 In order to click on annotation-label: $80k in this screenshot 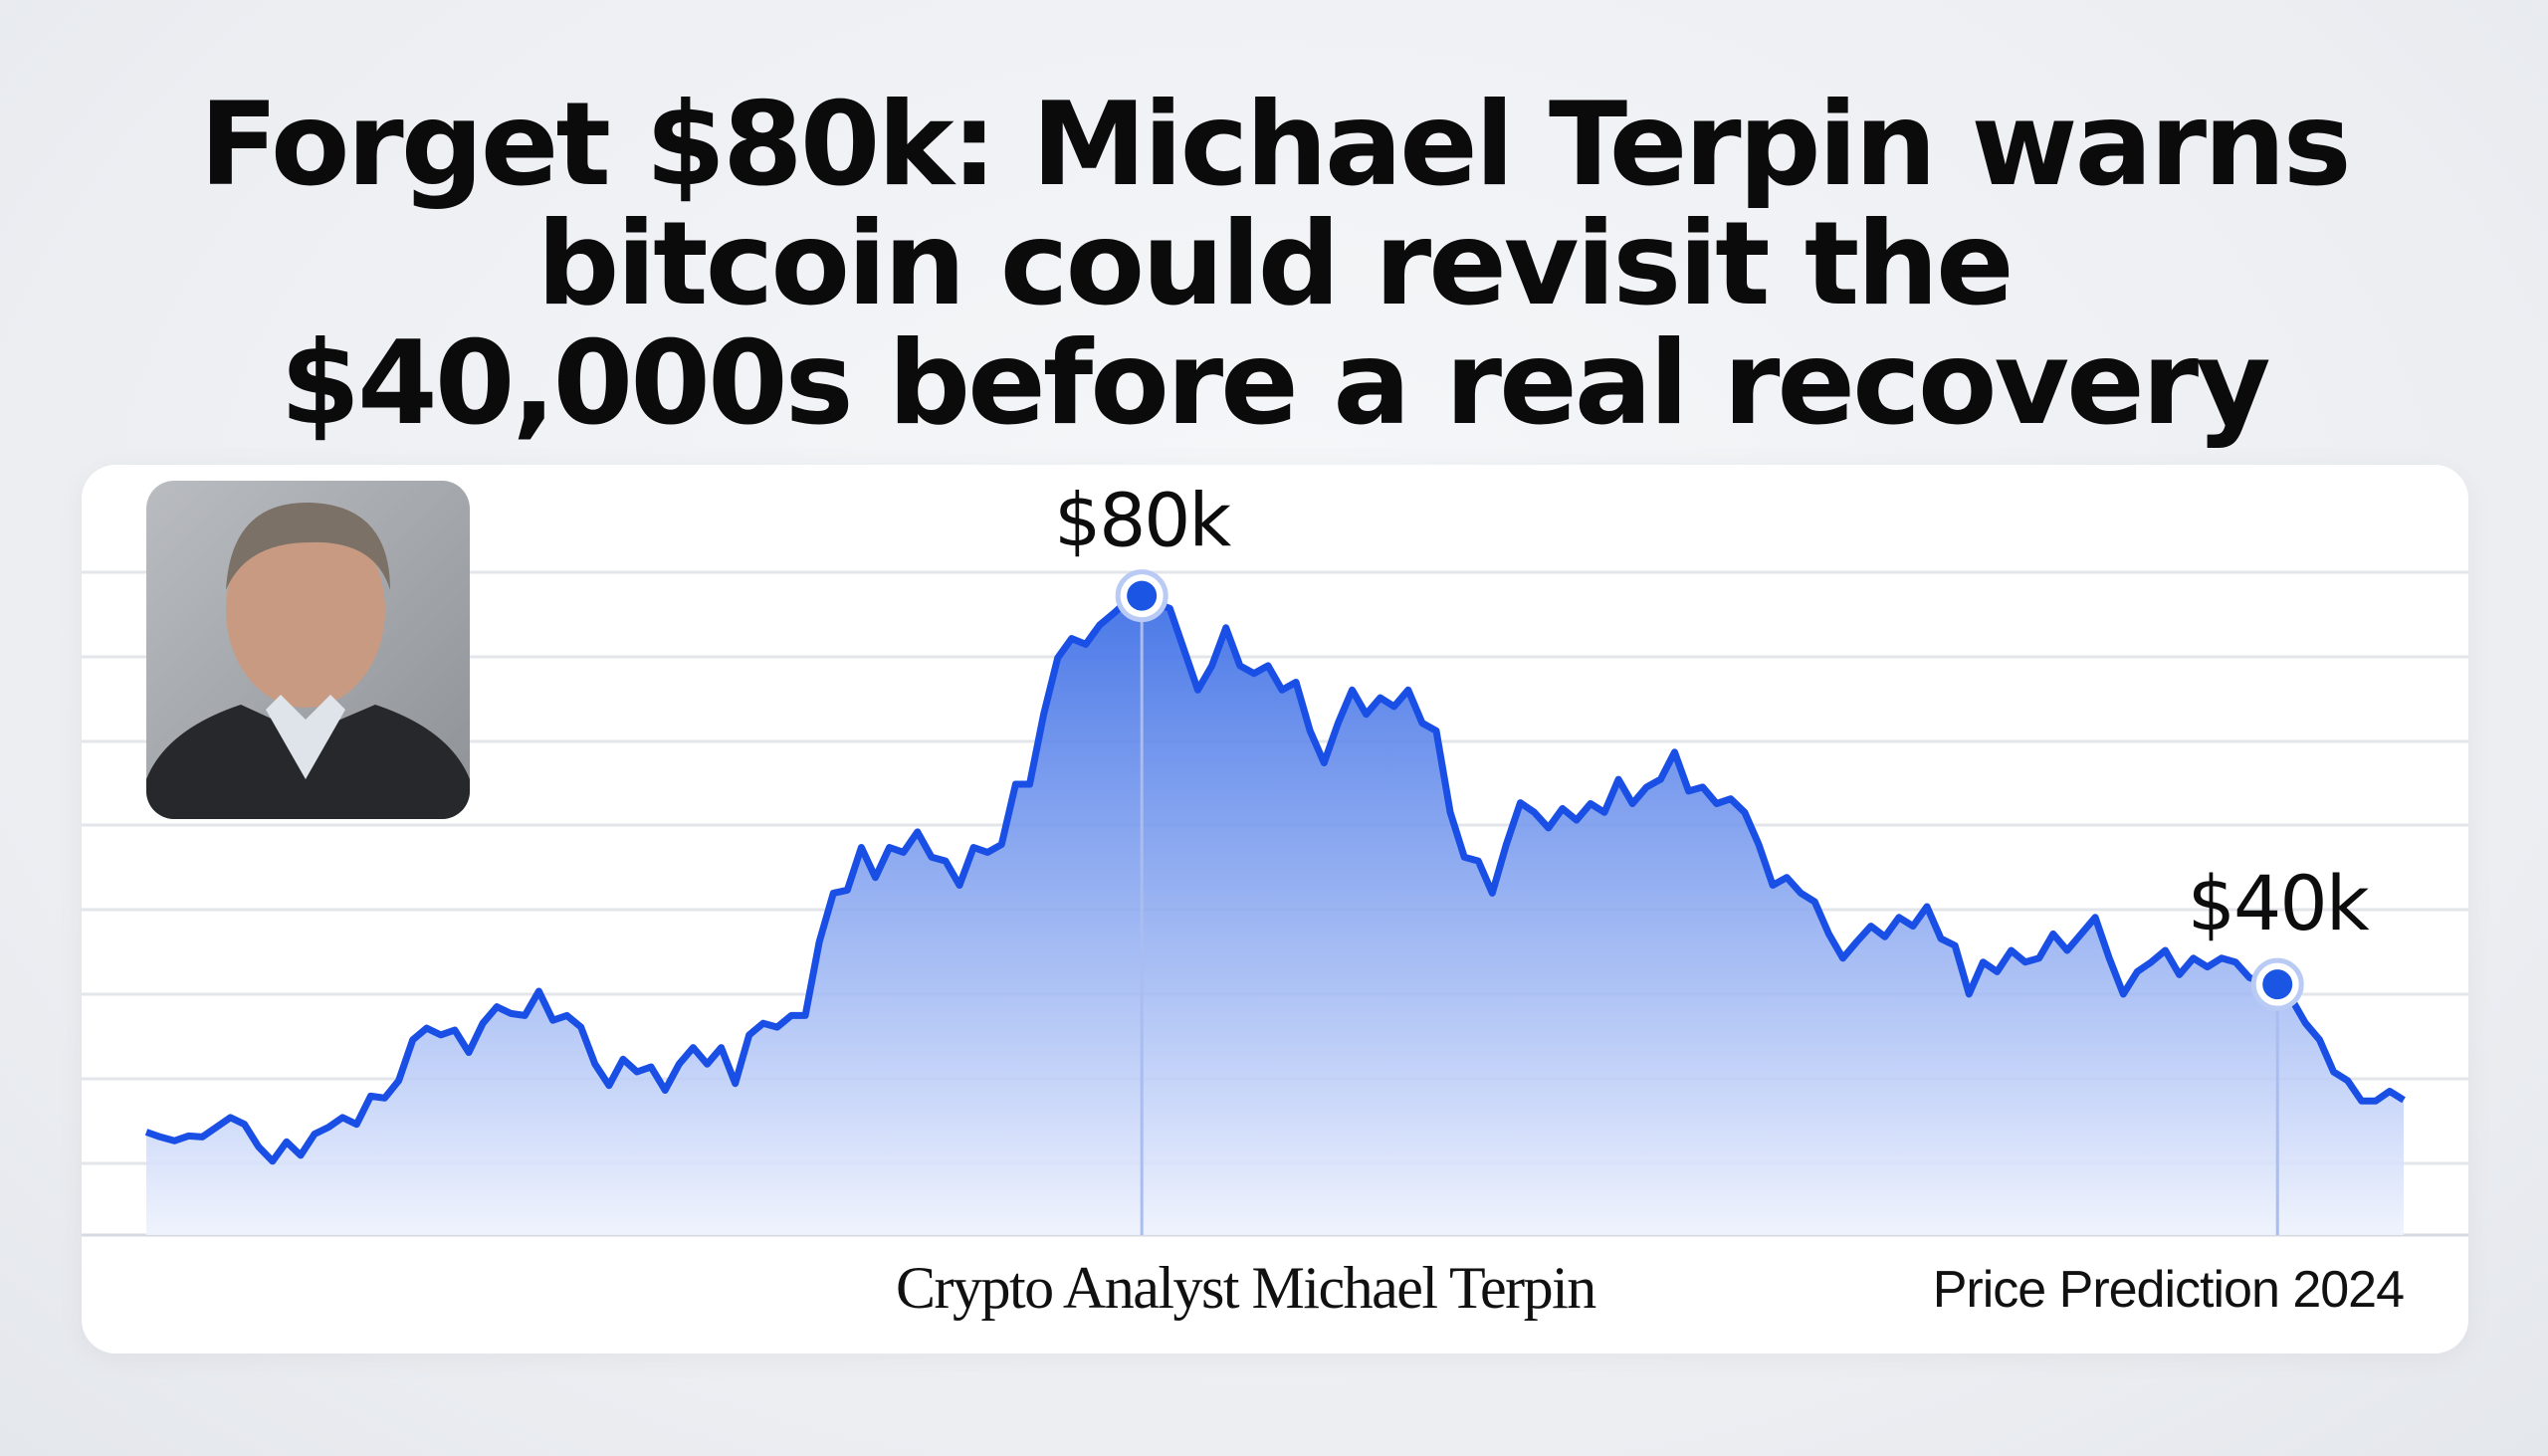, I will do `click(1142, 521)`.